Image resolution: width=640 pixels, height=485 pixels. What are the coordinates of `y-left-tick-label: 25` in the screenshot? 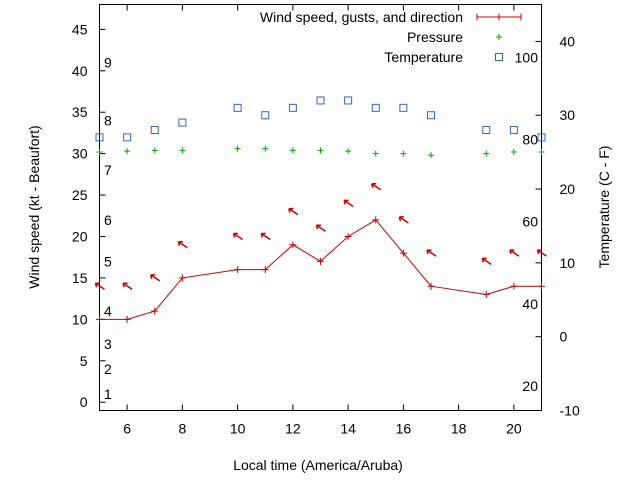 It's located at (80, 195).